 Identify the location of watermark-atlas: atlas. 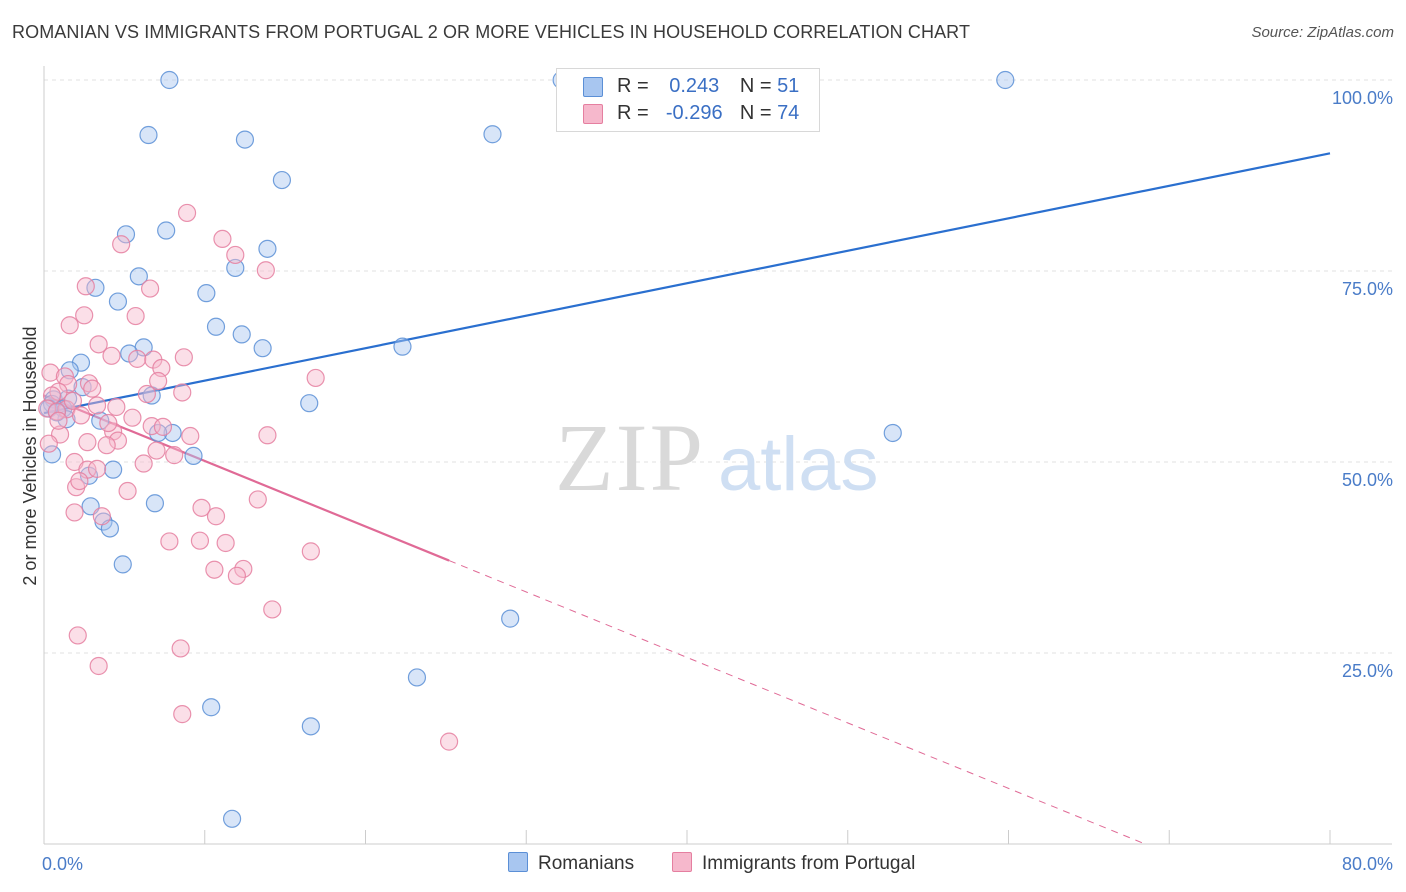
(798, 464).